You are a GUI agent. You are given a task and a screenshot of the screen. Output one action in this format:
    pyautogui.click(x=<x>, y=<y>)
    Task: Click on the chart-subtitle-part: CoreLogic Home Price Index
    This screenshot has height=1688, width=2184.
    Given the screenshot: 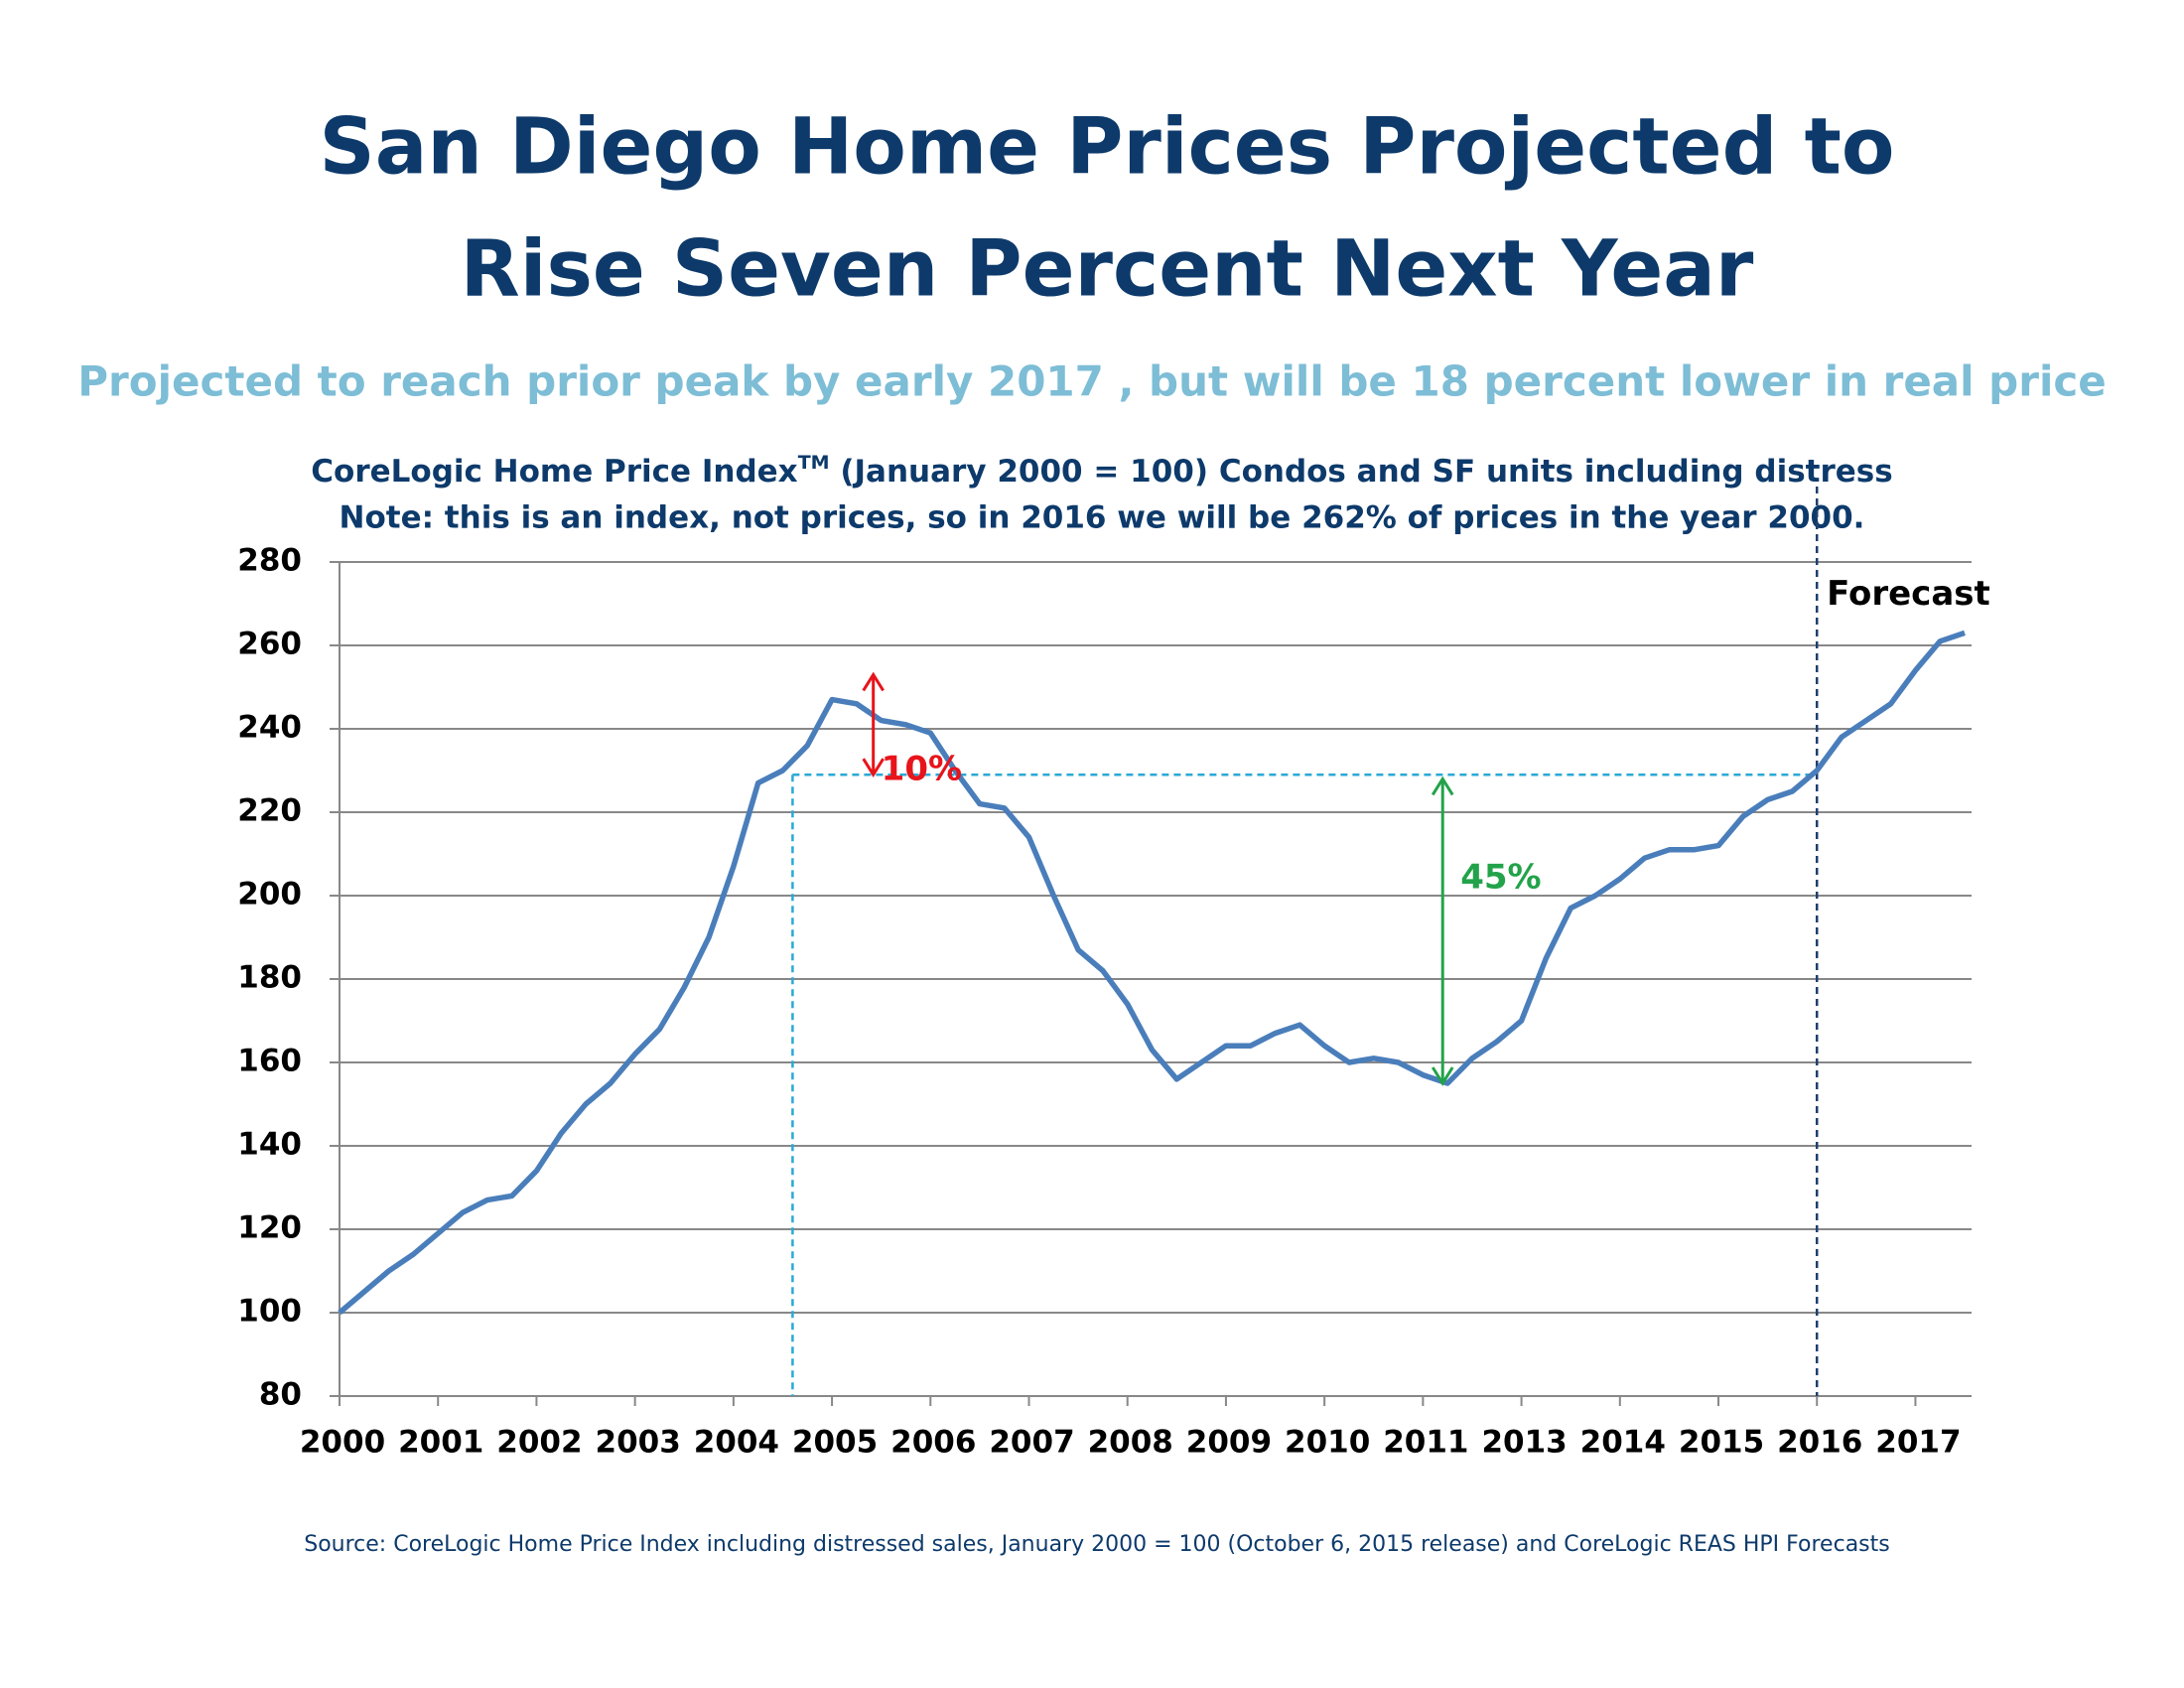 What is the action you would take?
    pyautogui.click(x=554, y=472)
    